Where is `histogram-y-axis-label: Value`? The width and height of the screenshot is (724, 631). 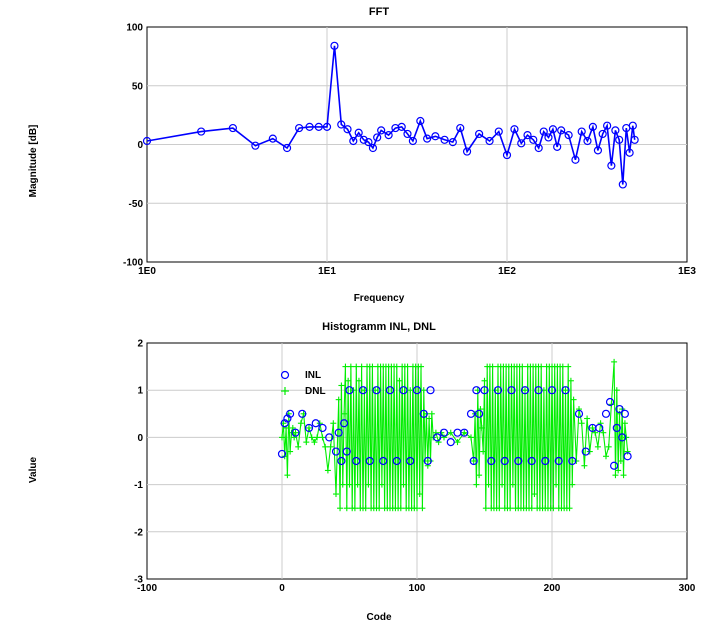
histogram-y-axis-label: Value is located at coordinates (33, 470).